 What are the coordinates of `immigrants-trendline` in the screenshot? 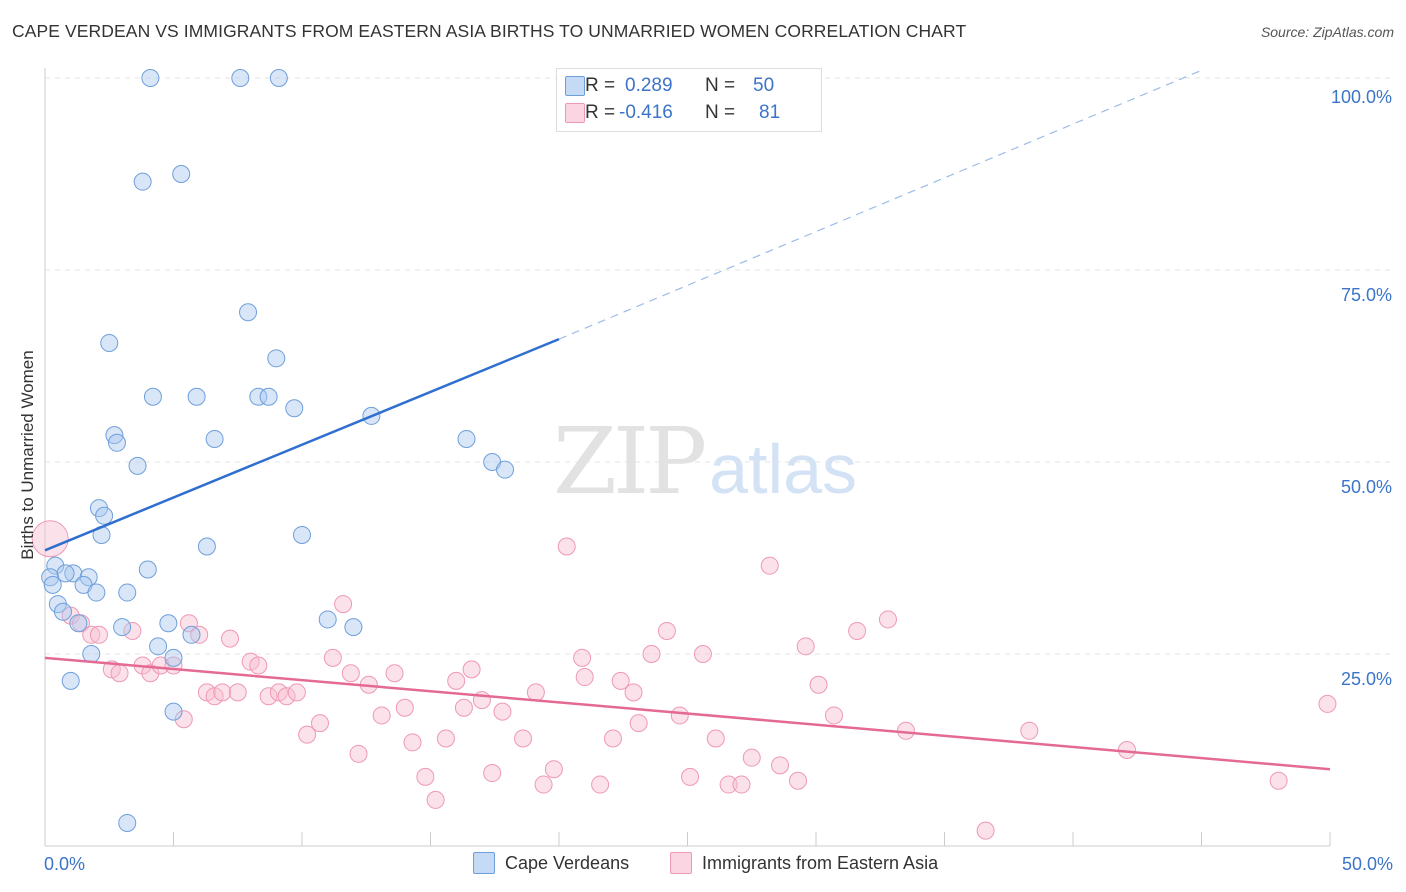 It's located at (687, 713).